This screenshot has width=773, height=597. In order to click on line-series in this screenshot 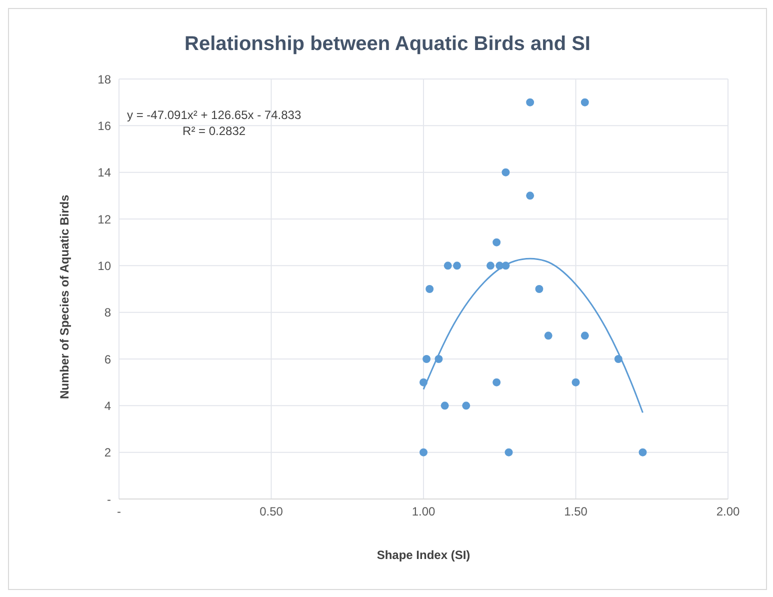, I will do `click(533, 336)`.